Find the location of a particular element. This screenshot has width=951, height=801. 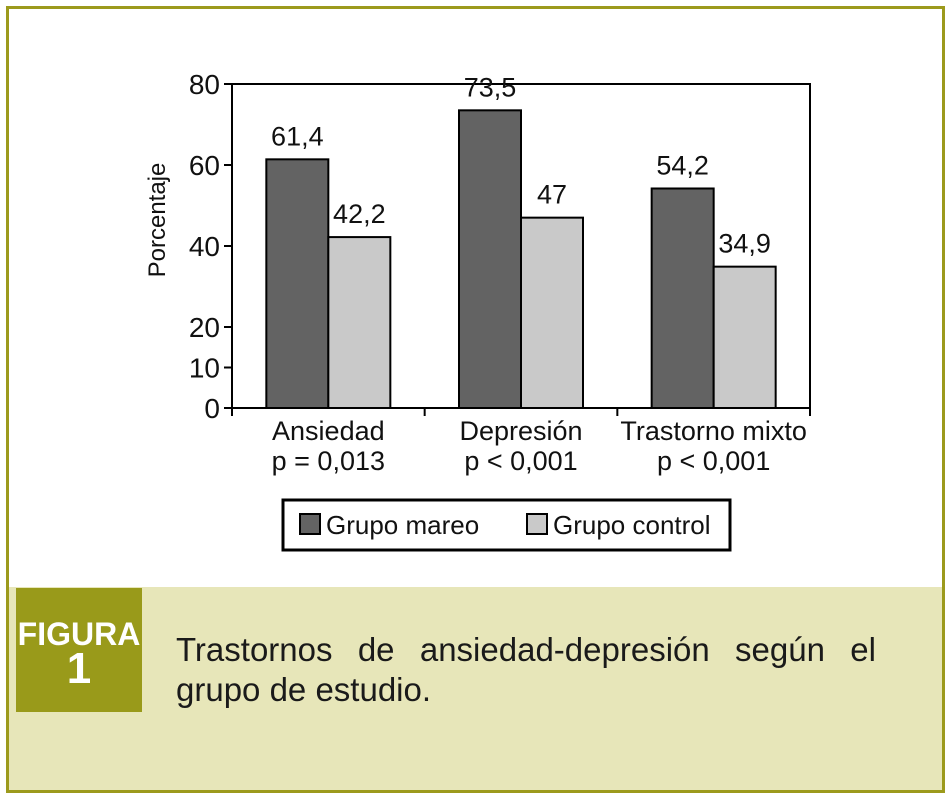

y-tick-label: 20 is located at coordinates (204, 327).